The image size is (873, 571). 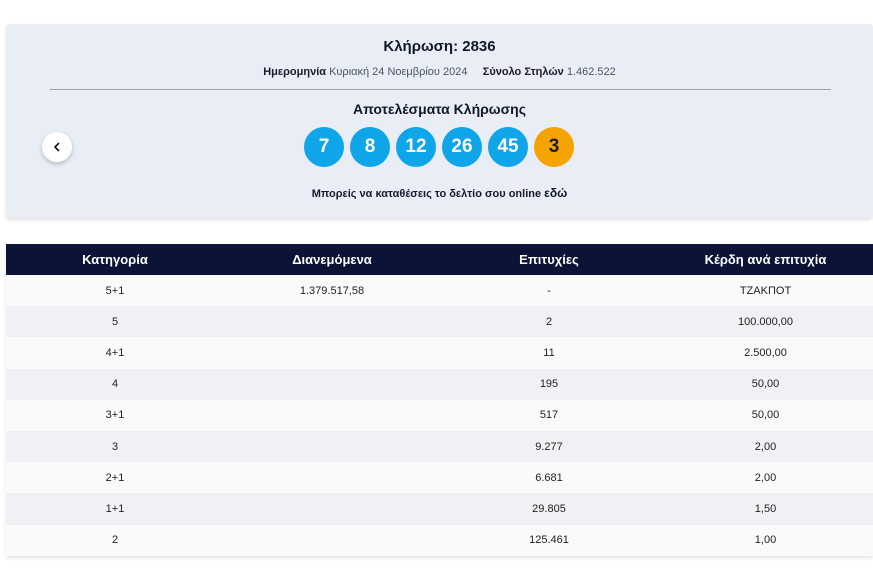 What do you see at coordinates (554, 147) in the screenshot?
I see `bonus-ball: 3` at bounding box center [554, 147].